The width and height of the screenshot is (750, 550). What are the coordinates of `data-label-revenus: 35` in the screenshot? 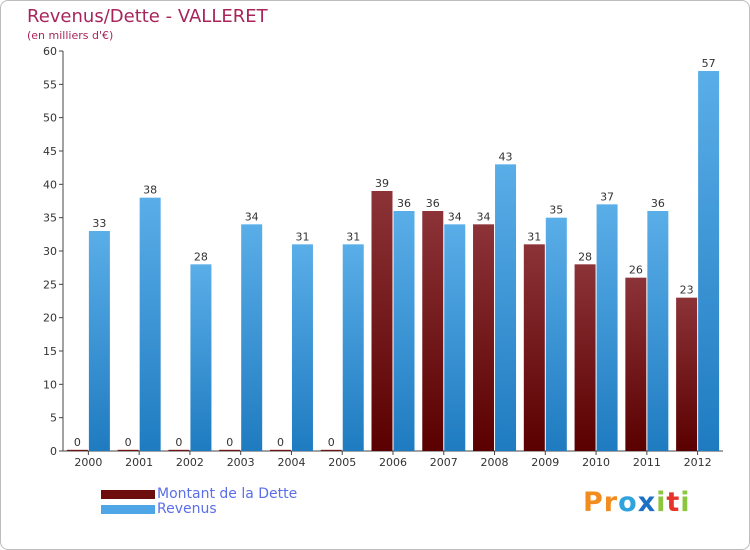 It's located at (556, 210).